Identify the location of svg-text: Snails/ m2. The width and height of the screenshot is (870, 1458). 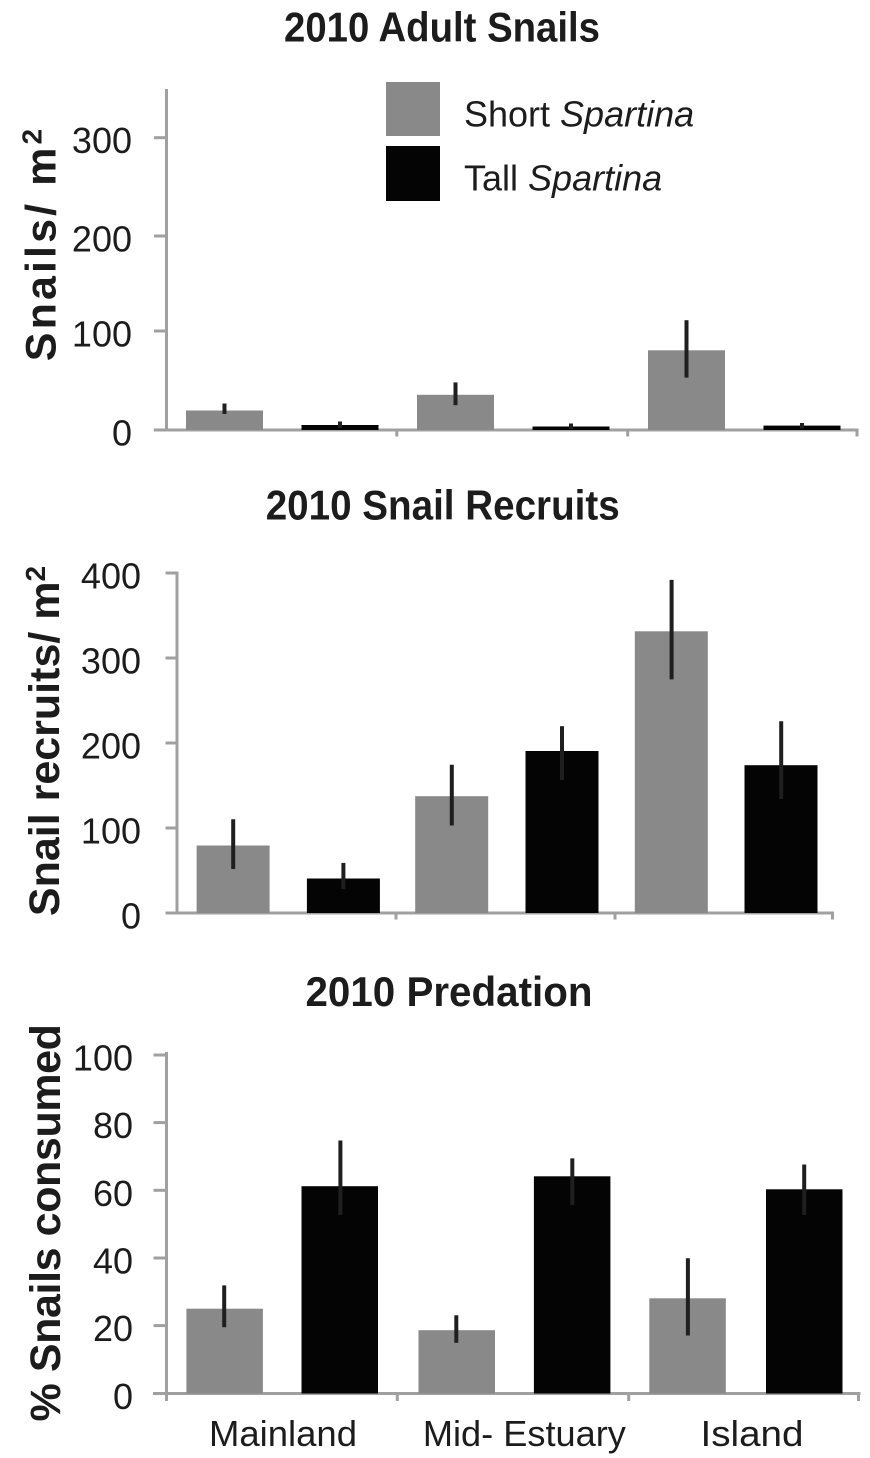
(41, 243).